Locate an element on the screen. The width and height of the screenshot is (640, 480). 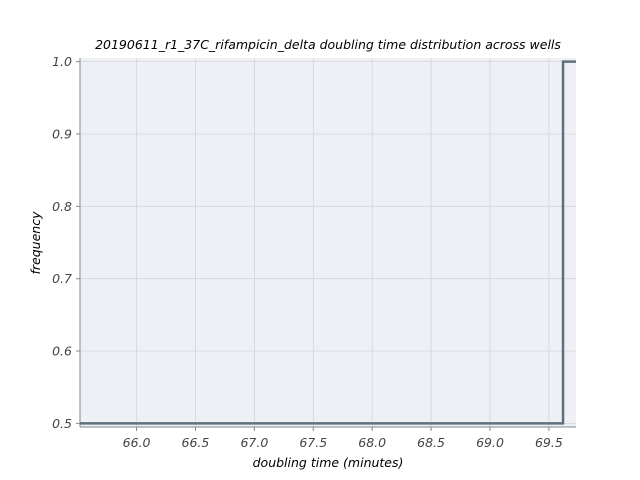
x-tick-label: 69.0 is located at coordinates (490, 442).